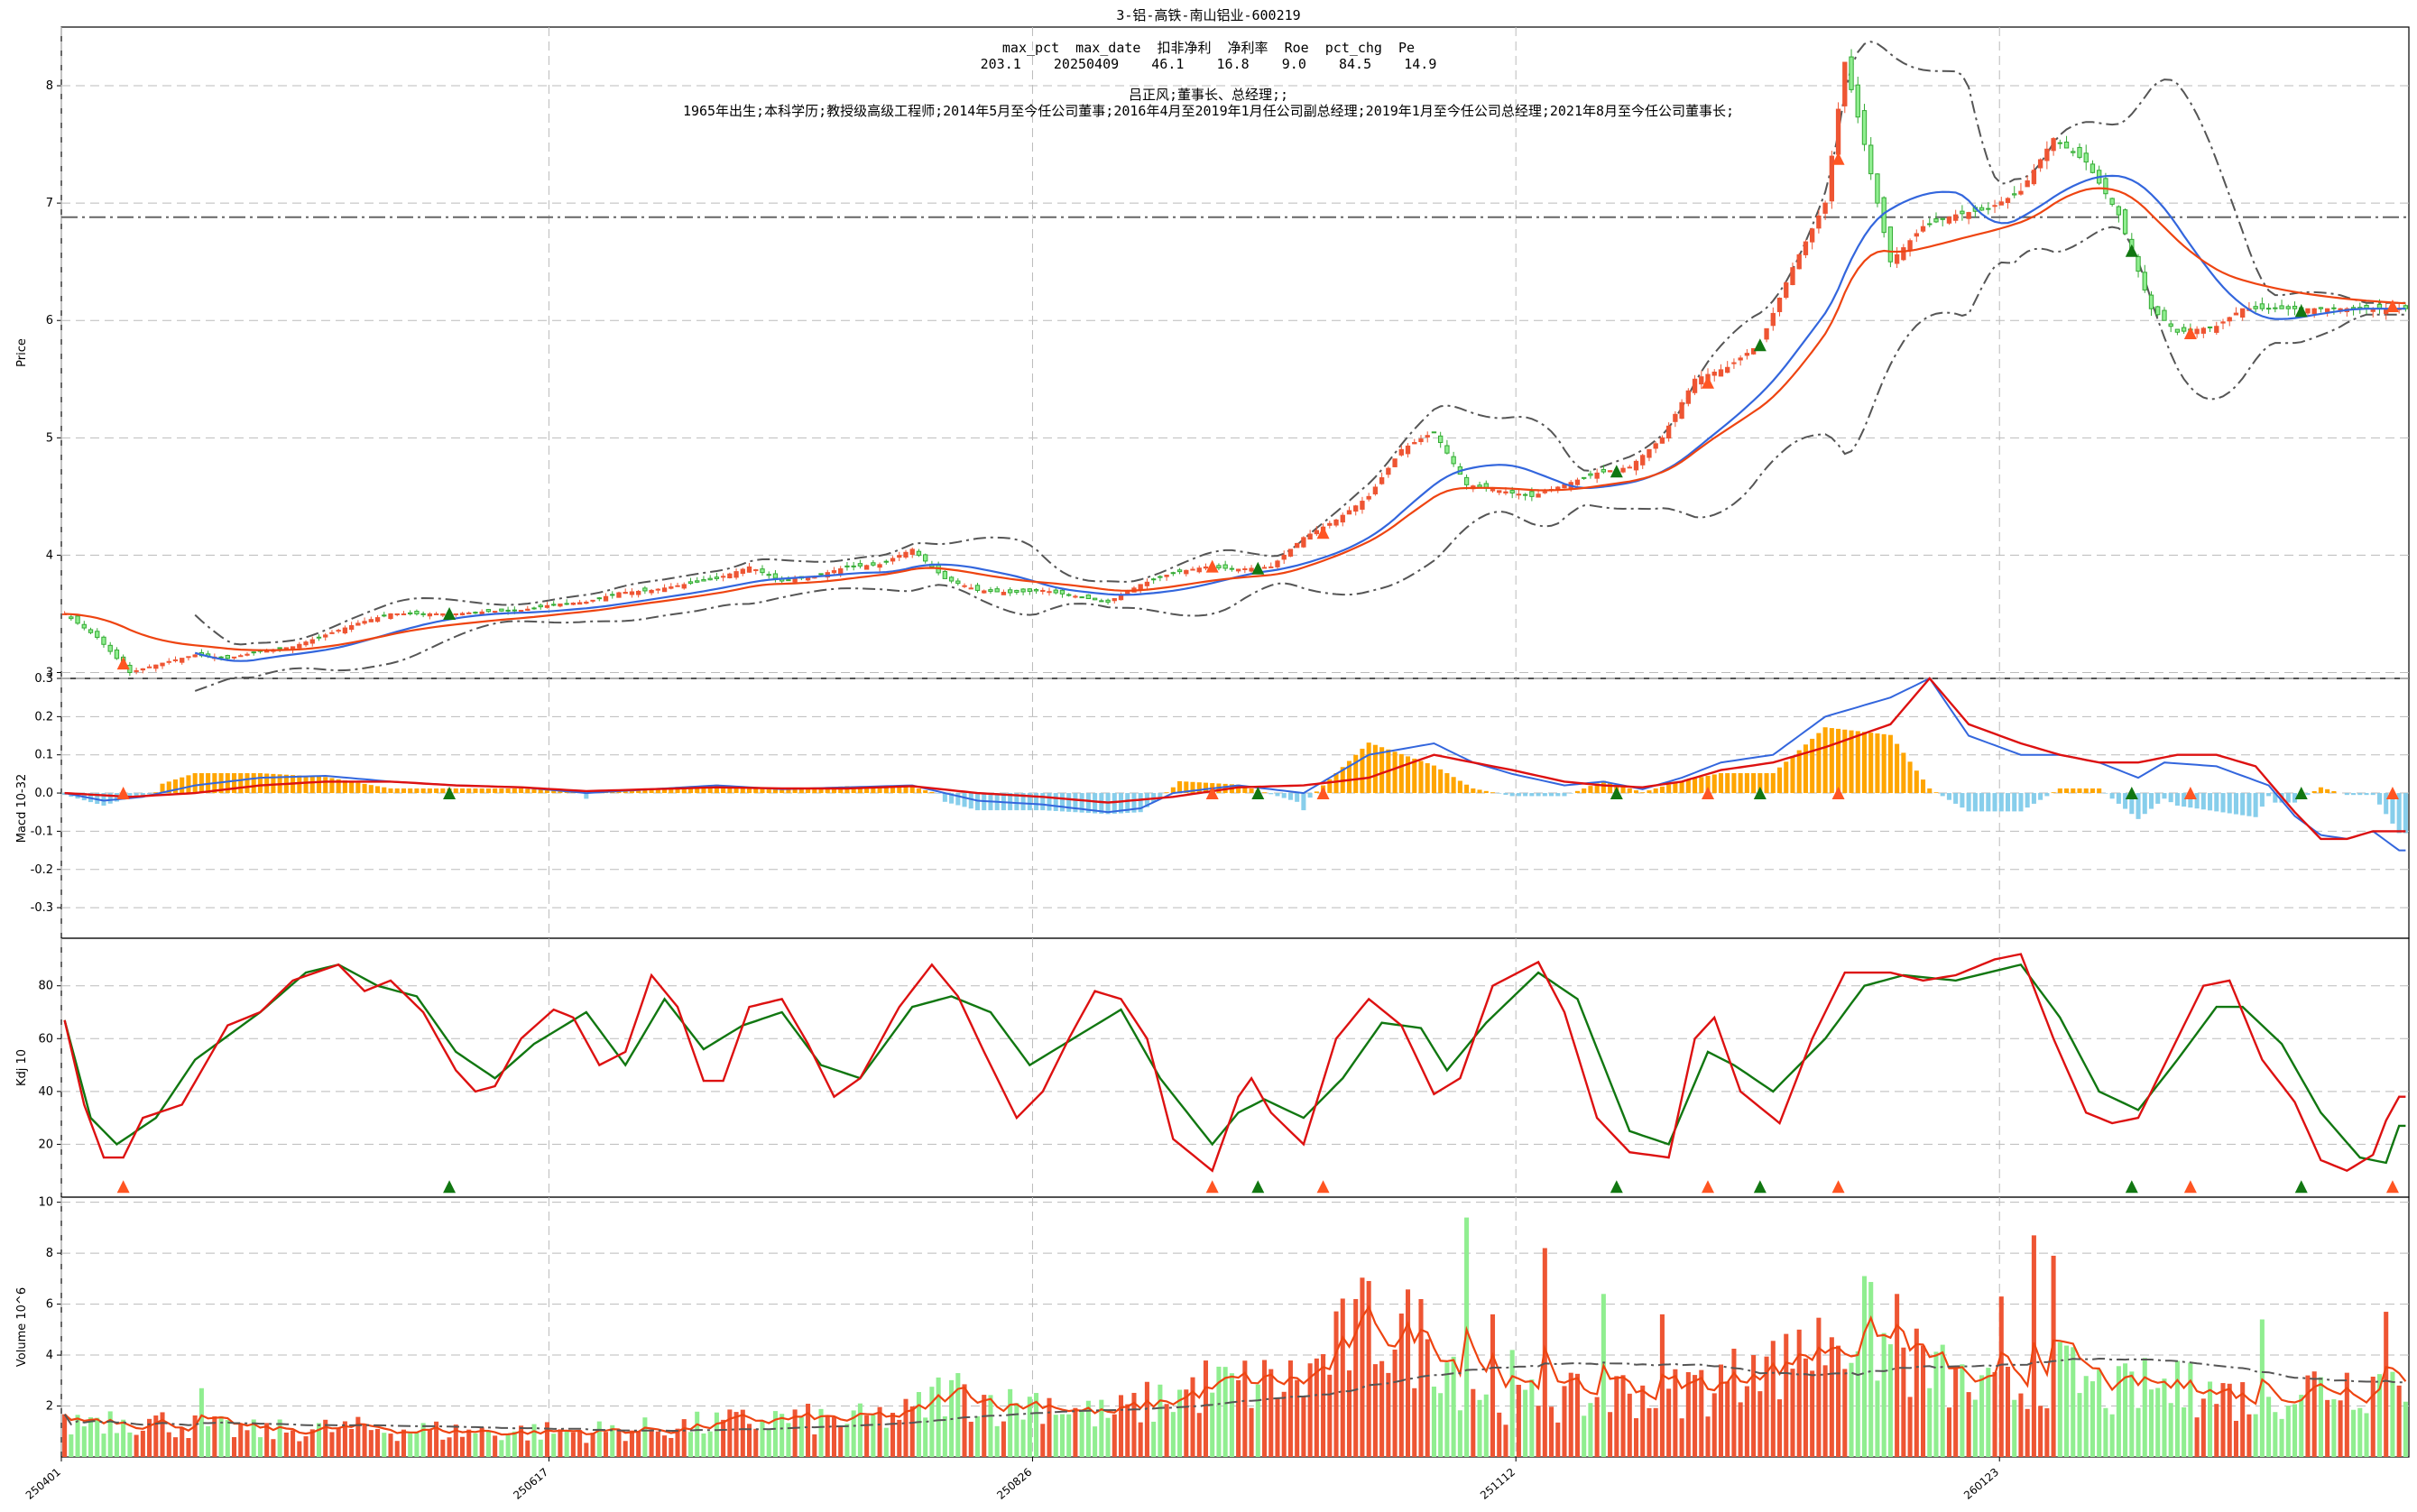  What do you see at coordinates (1616, 1187) in the screenshot?
I see `kdj-signal-down` at bounding box center [1616, 1187].